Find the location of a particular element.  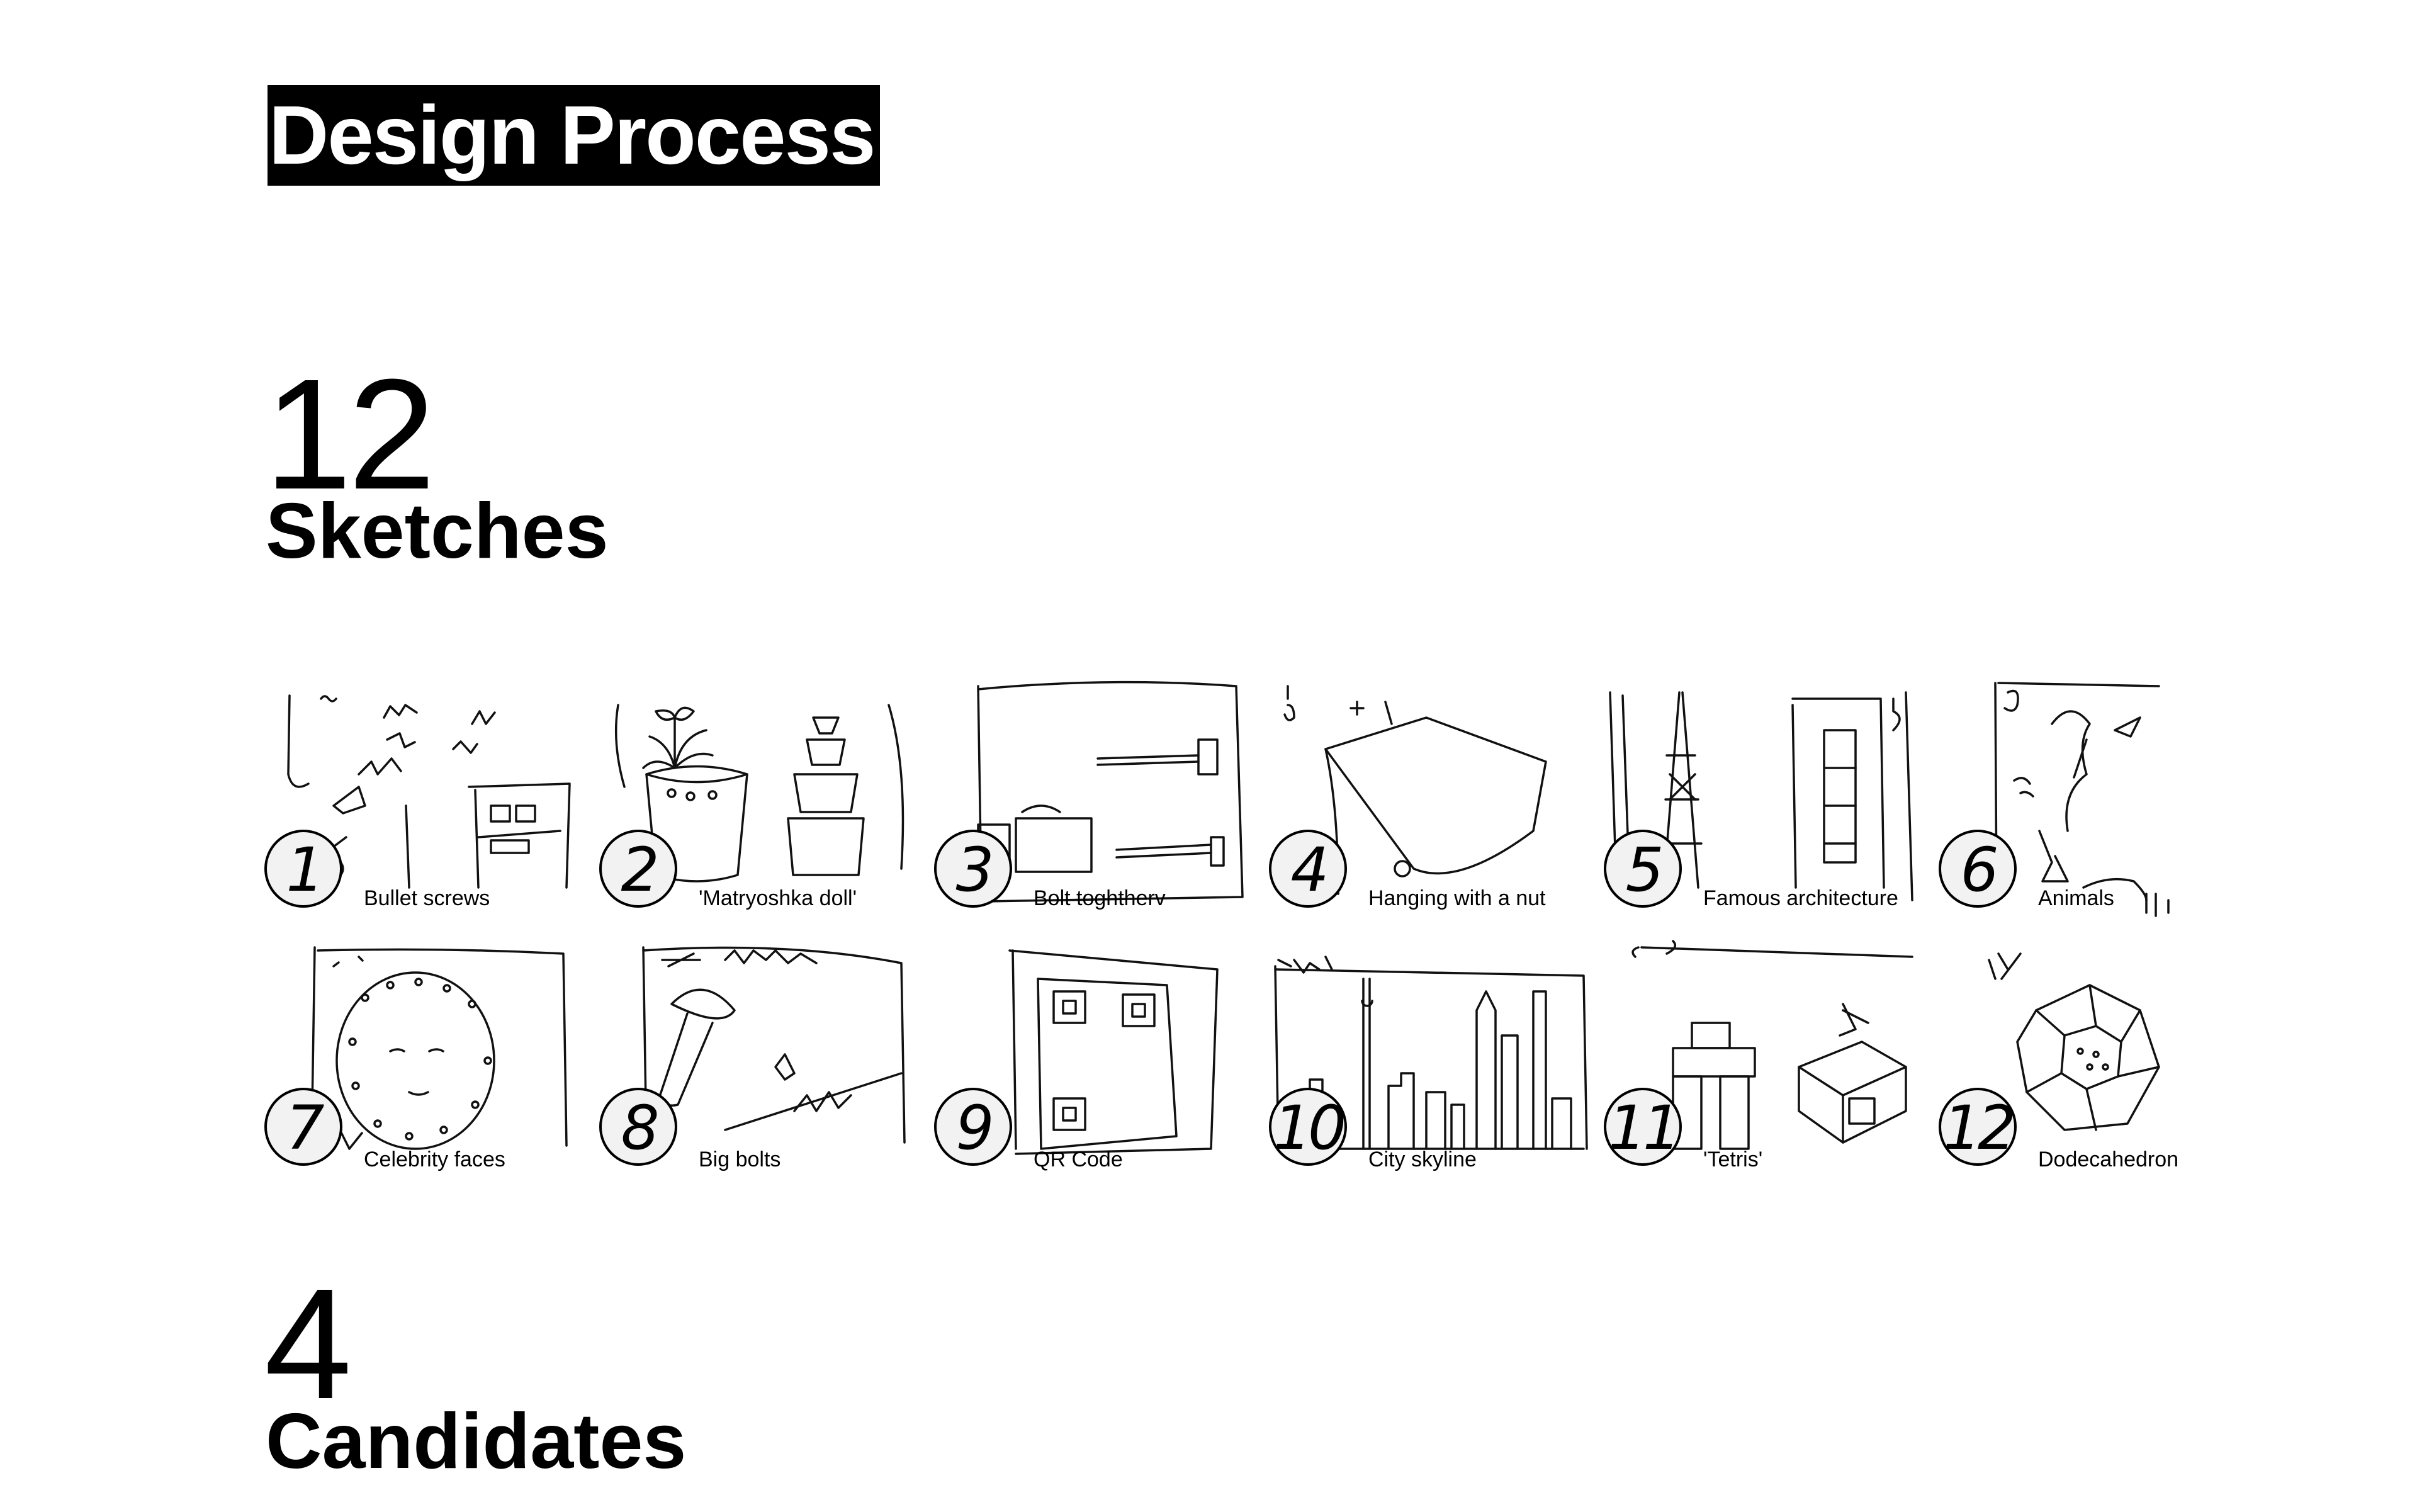

sketch-count: 12 is located at coordinates (350, 434).